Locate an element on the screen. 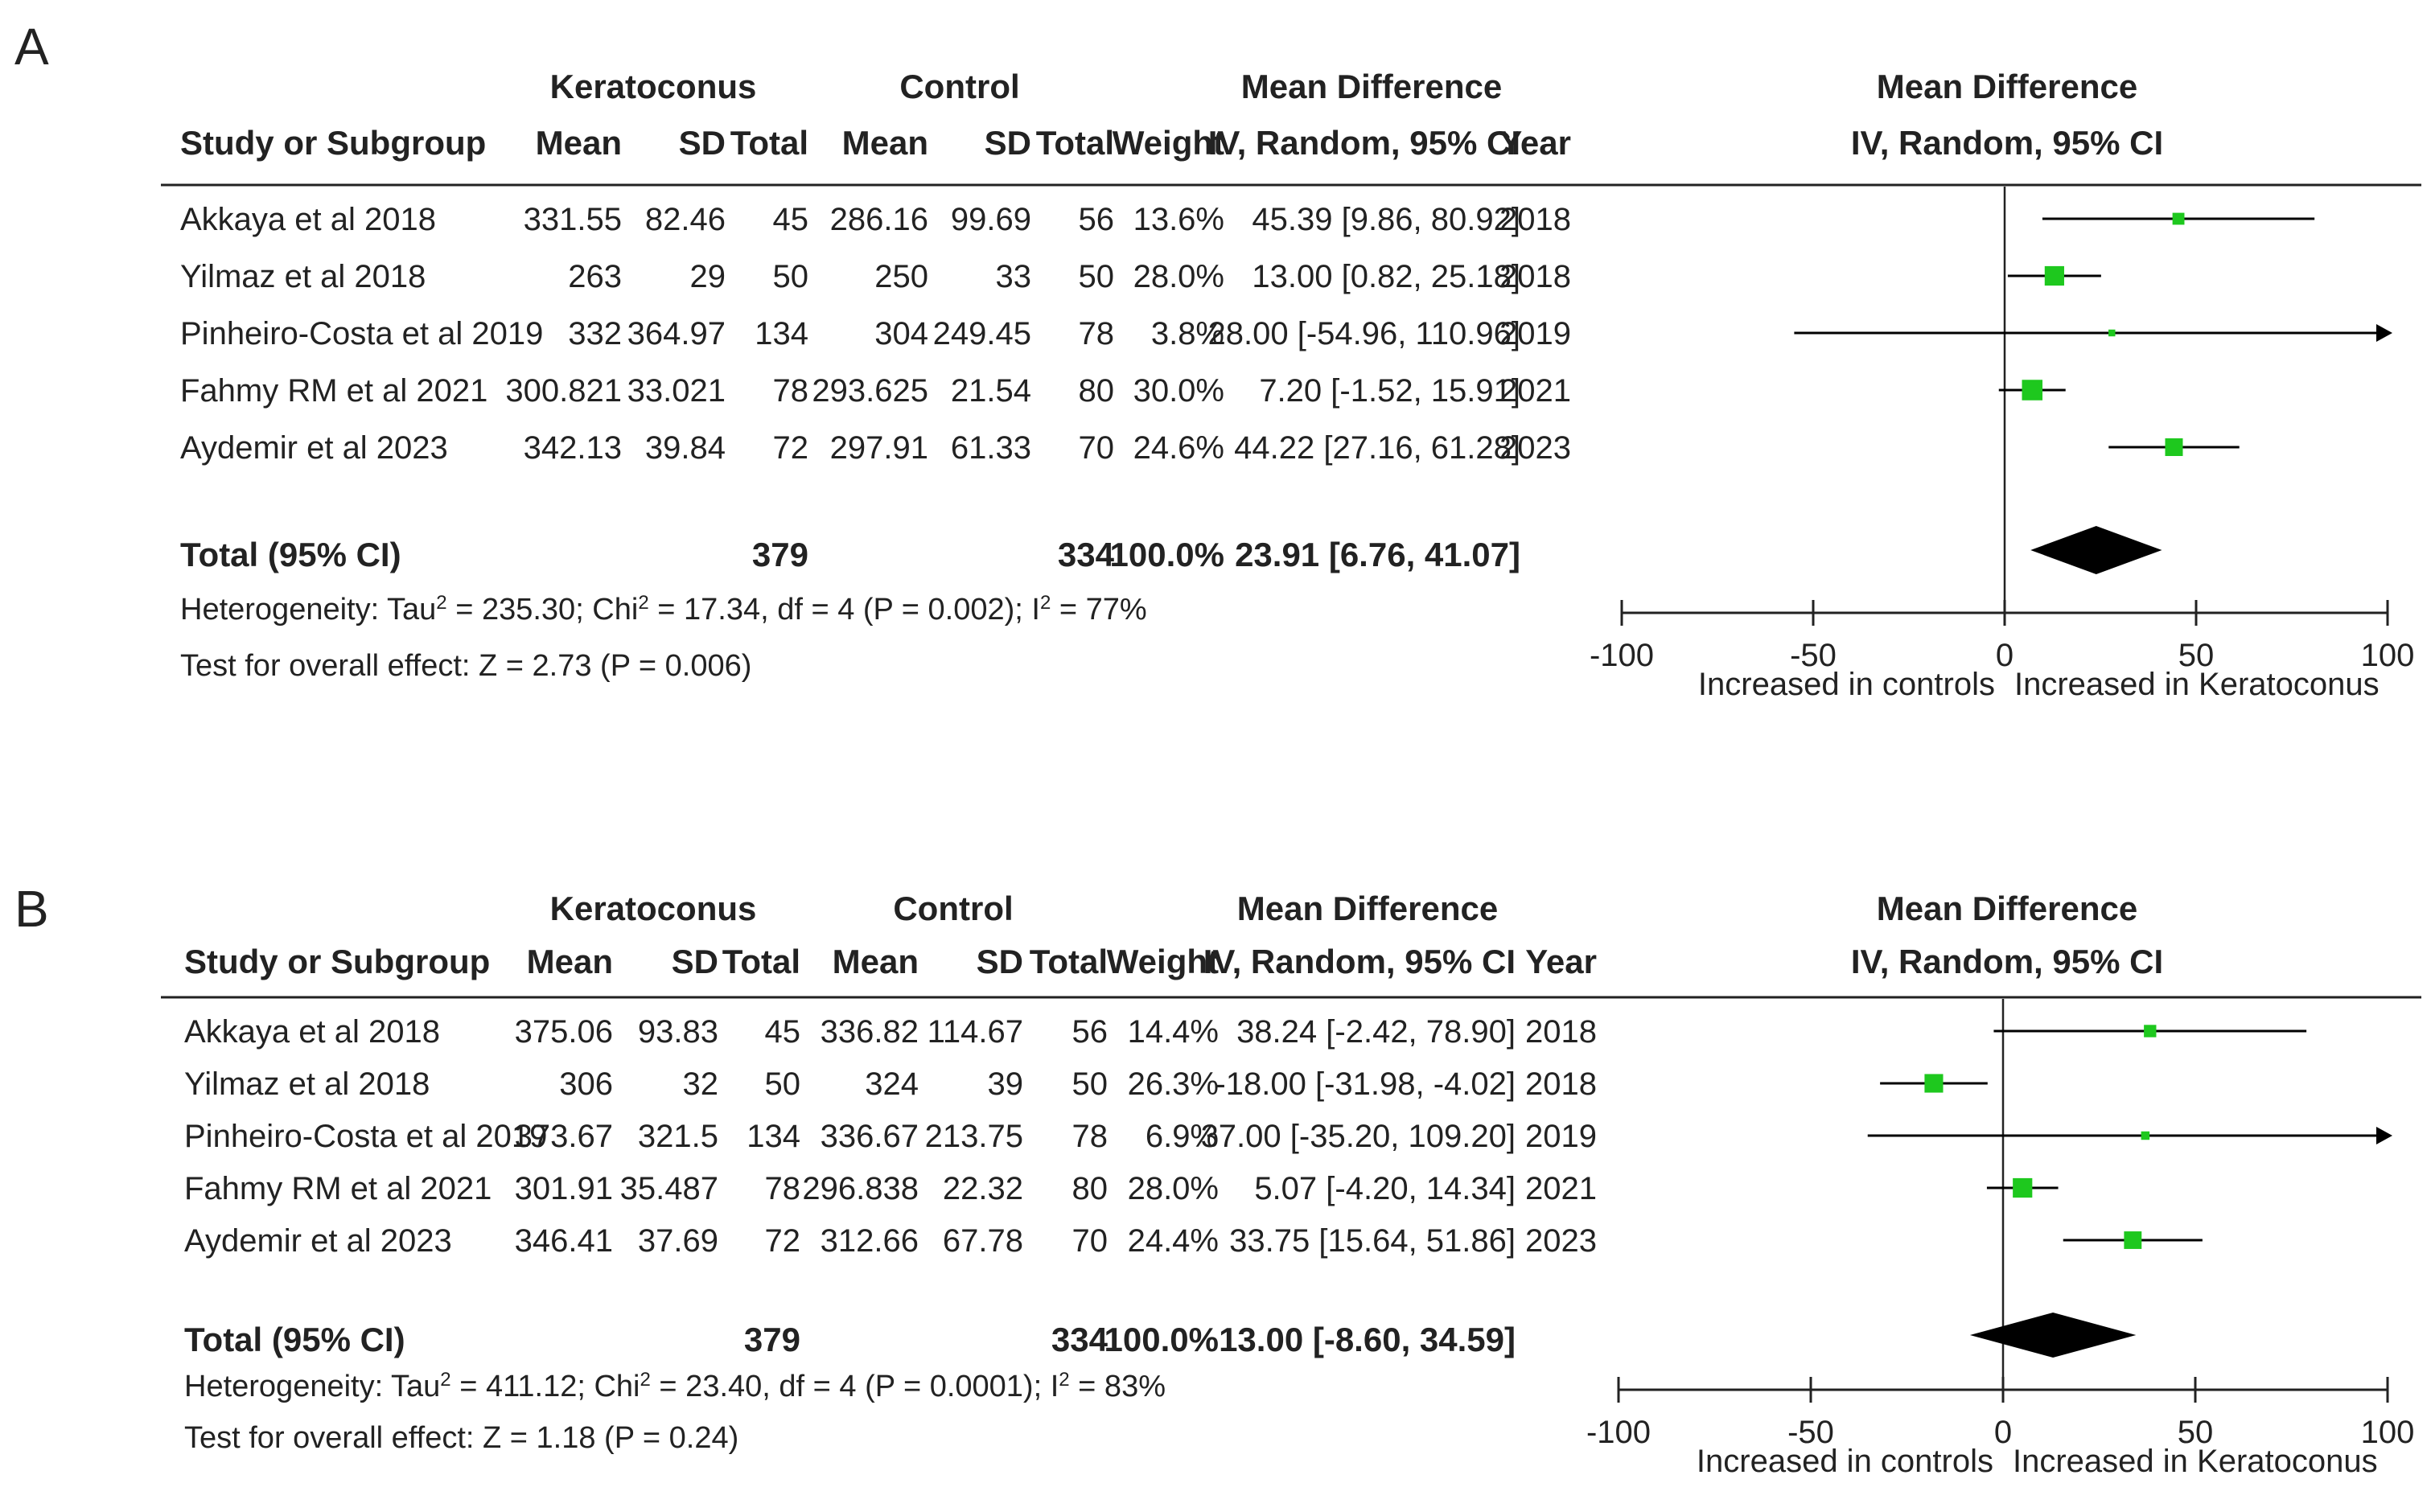 The height and width of the screenshot is (1512, 2431). ci-arrow-right is located at coordinates (2384, 333).